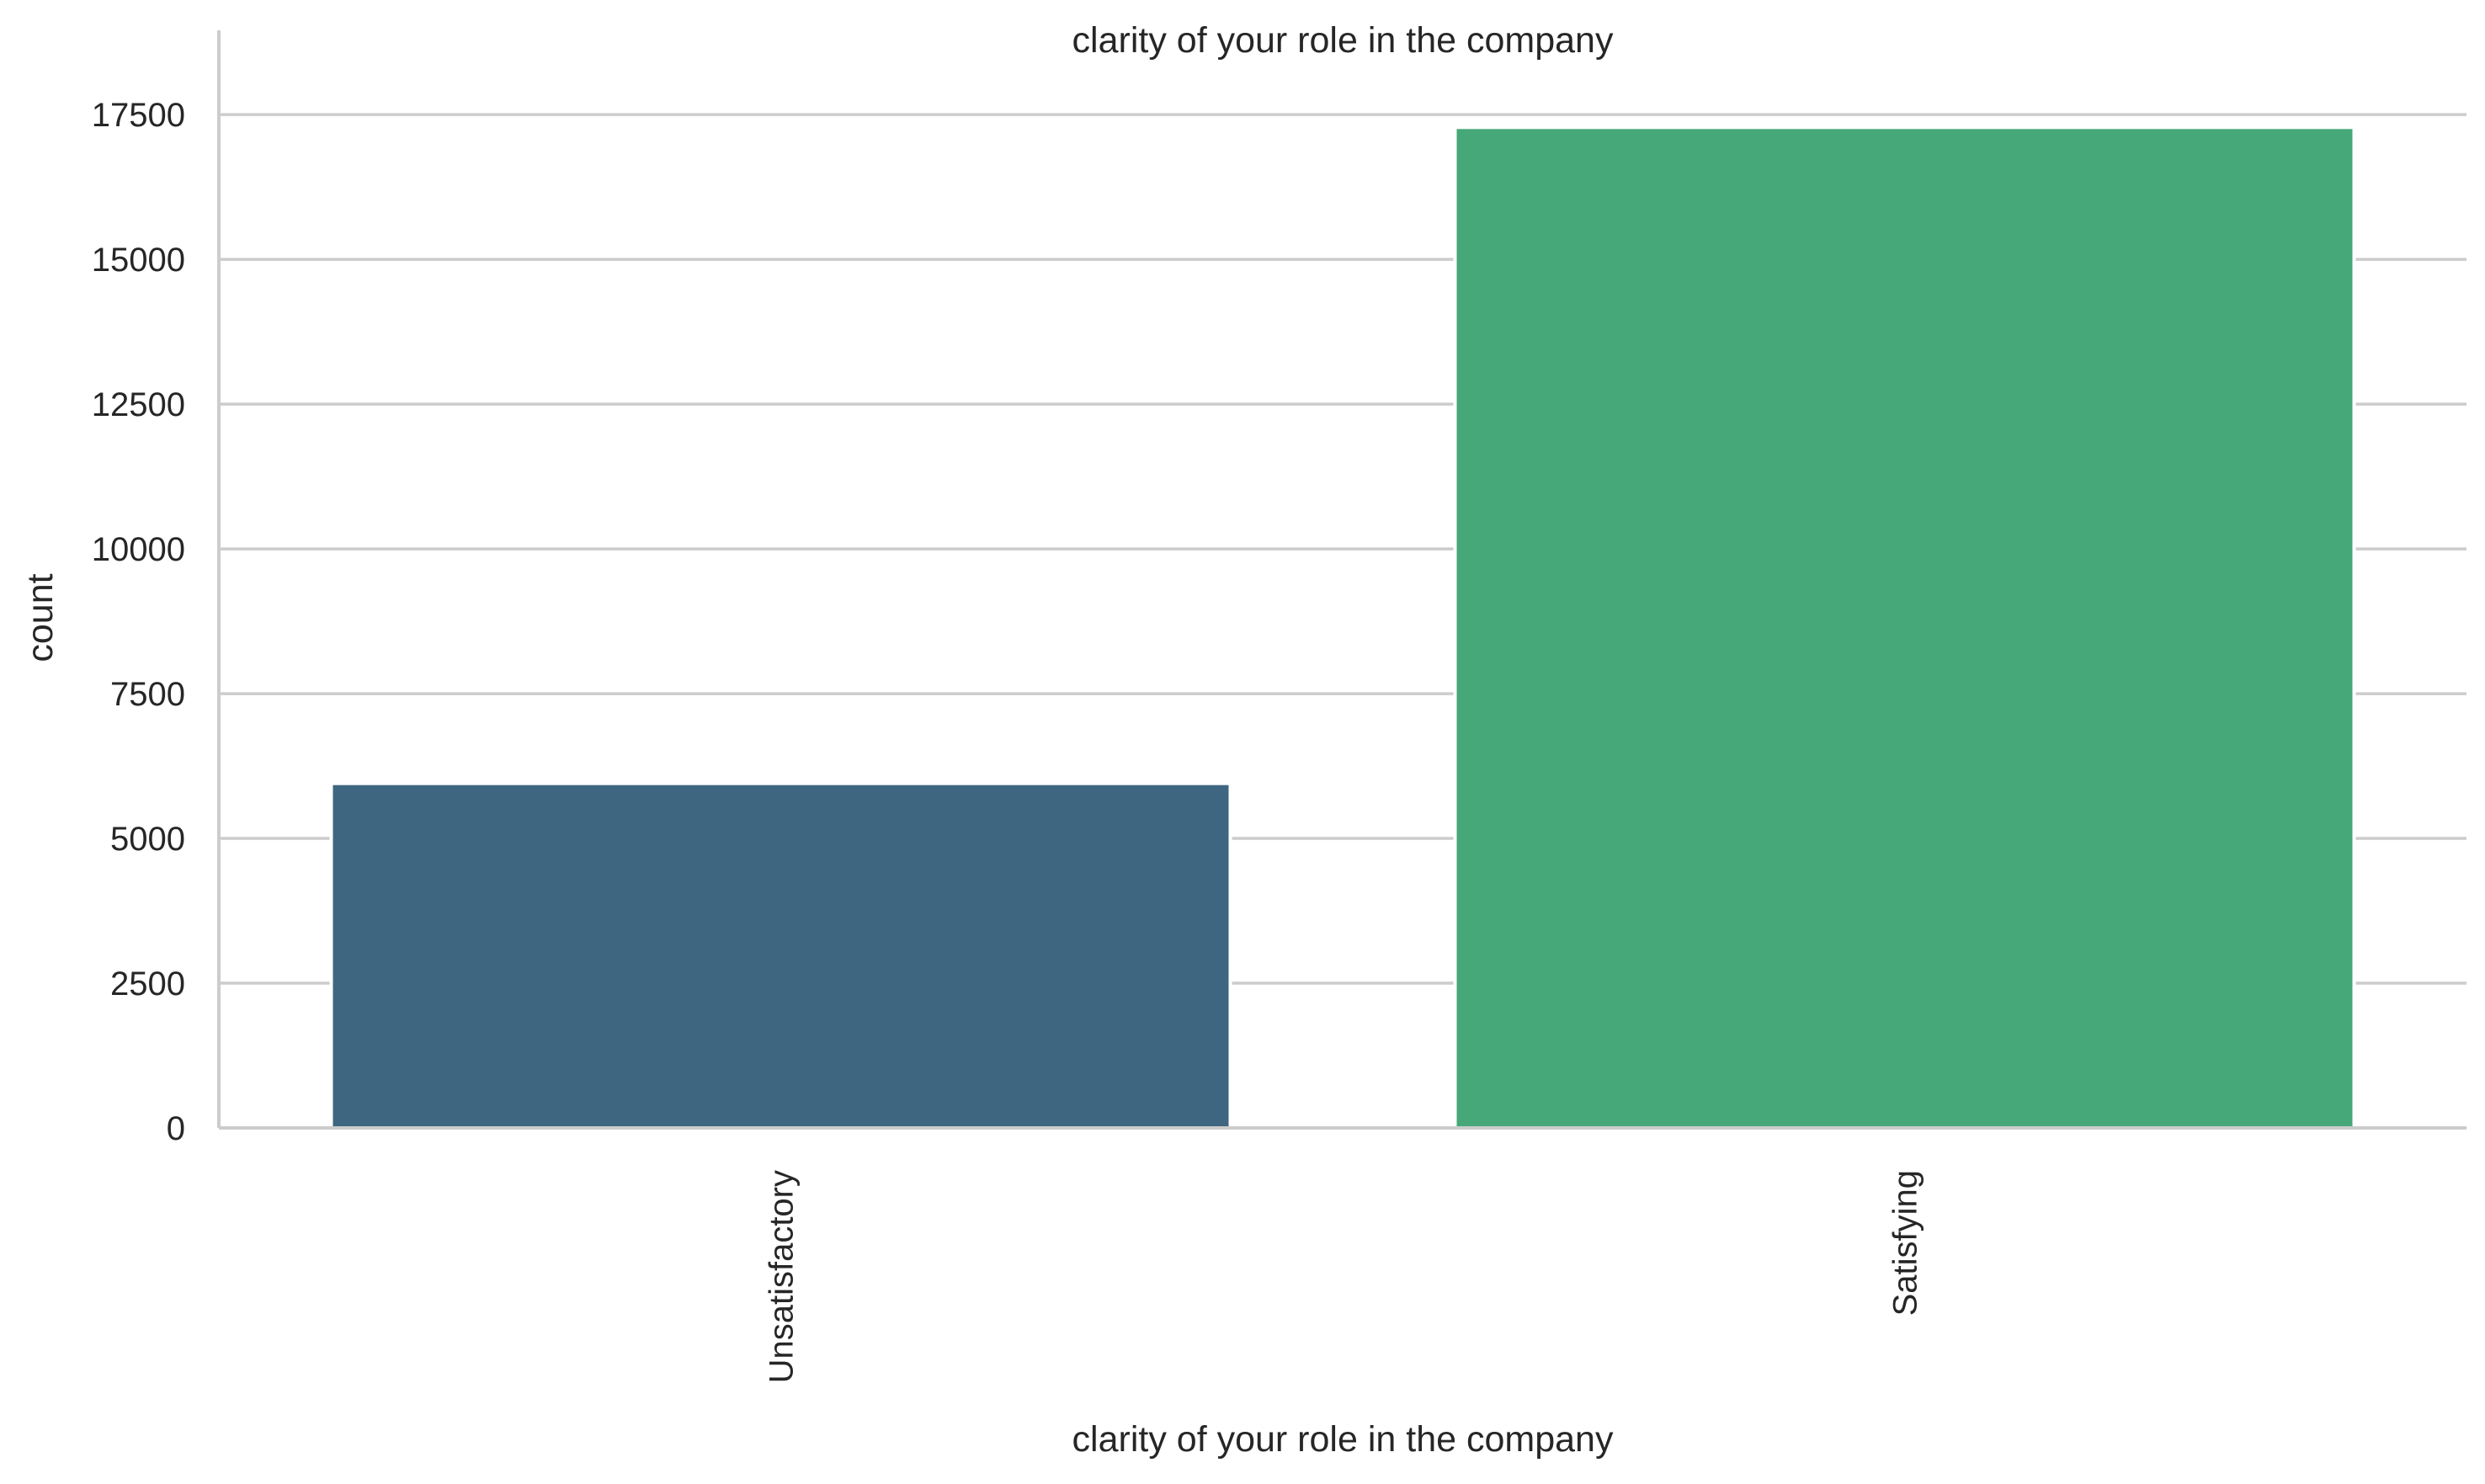 Image resolution: width=2485 pixels, height=1484 pixels. I want to click on y-tick-label: 0, so click(176, 1128).